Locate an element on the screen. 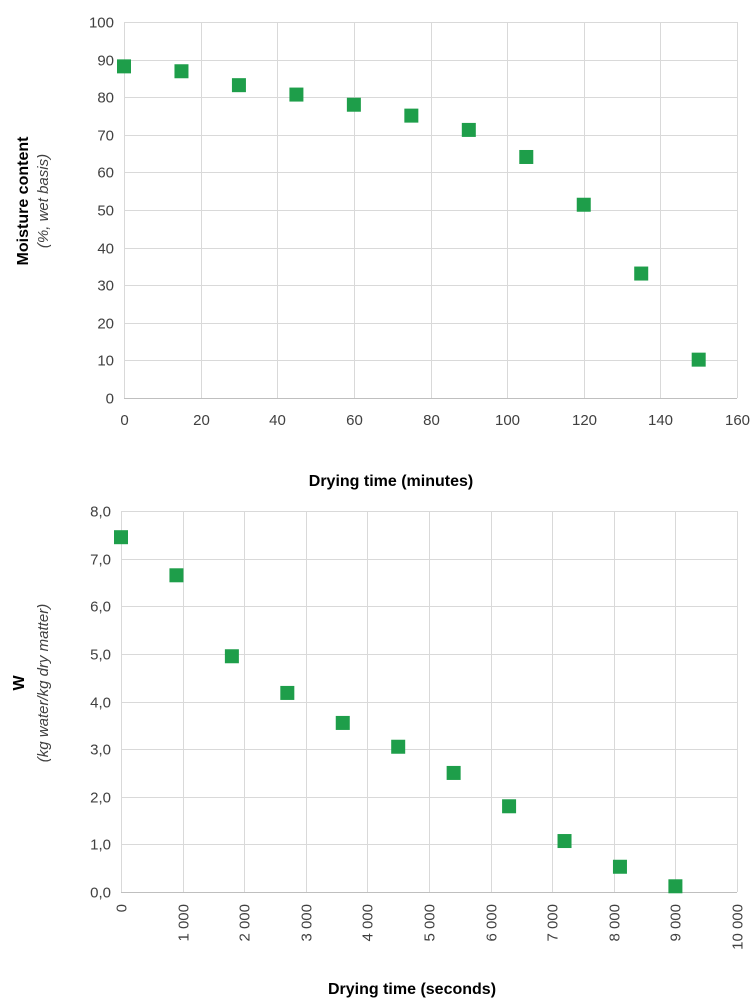 The image size is (750, 1007). y-axis-subtitle: (%, wet basis) is located at coordinates (43, 201).